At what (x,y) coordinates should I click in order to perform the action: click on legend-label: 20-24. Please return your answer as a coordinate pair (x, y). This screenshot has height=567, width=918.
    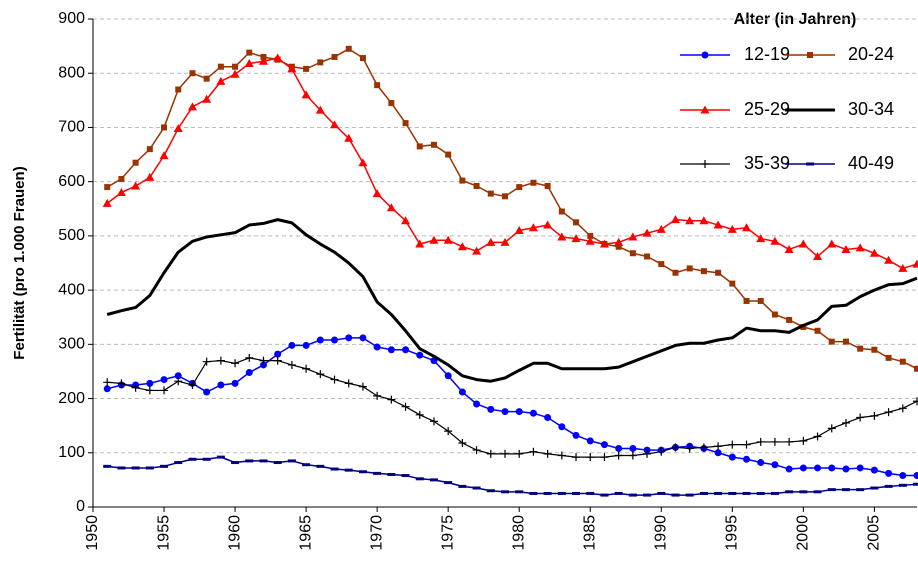
    Looking at the image, I should click on (871, 54).